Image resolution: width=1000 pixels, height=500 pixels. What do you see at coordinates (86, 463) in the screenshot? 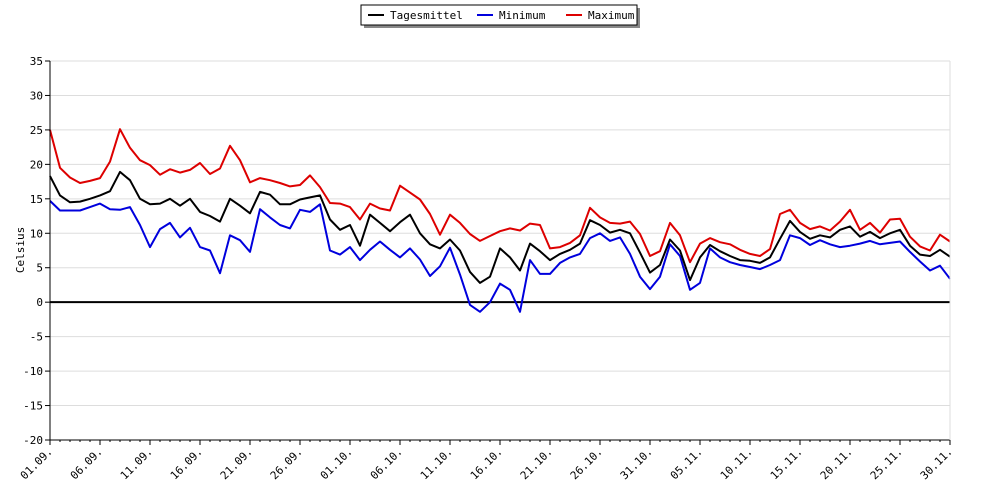
I see `x-tick-label: 06.09.` at bounding box center [86, 463].